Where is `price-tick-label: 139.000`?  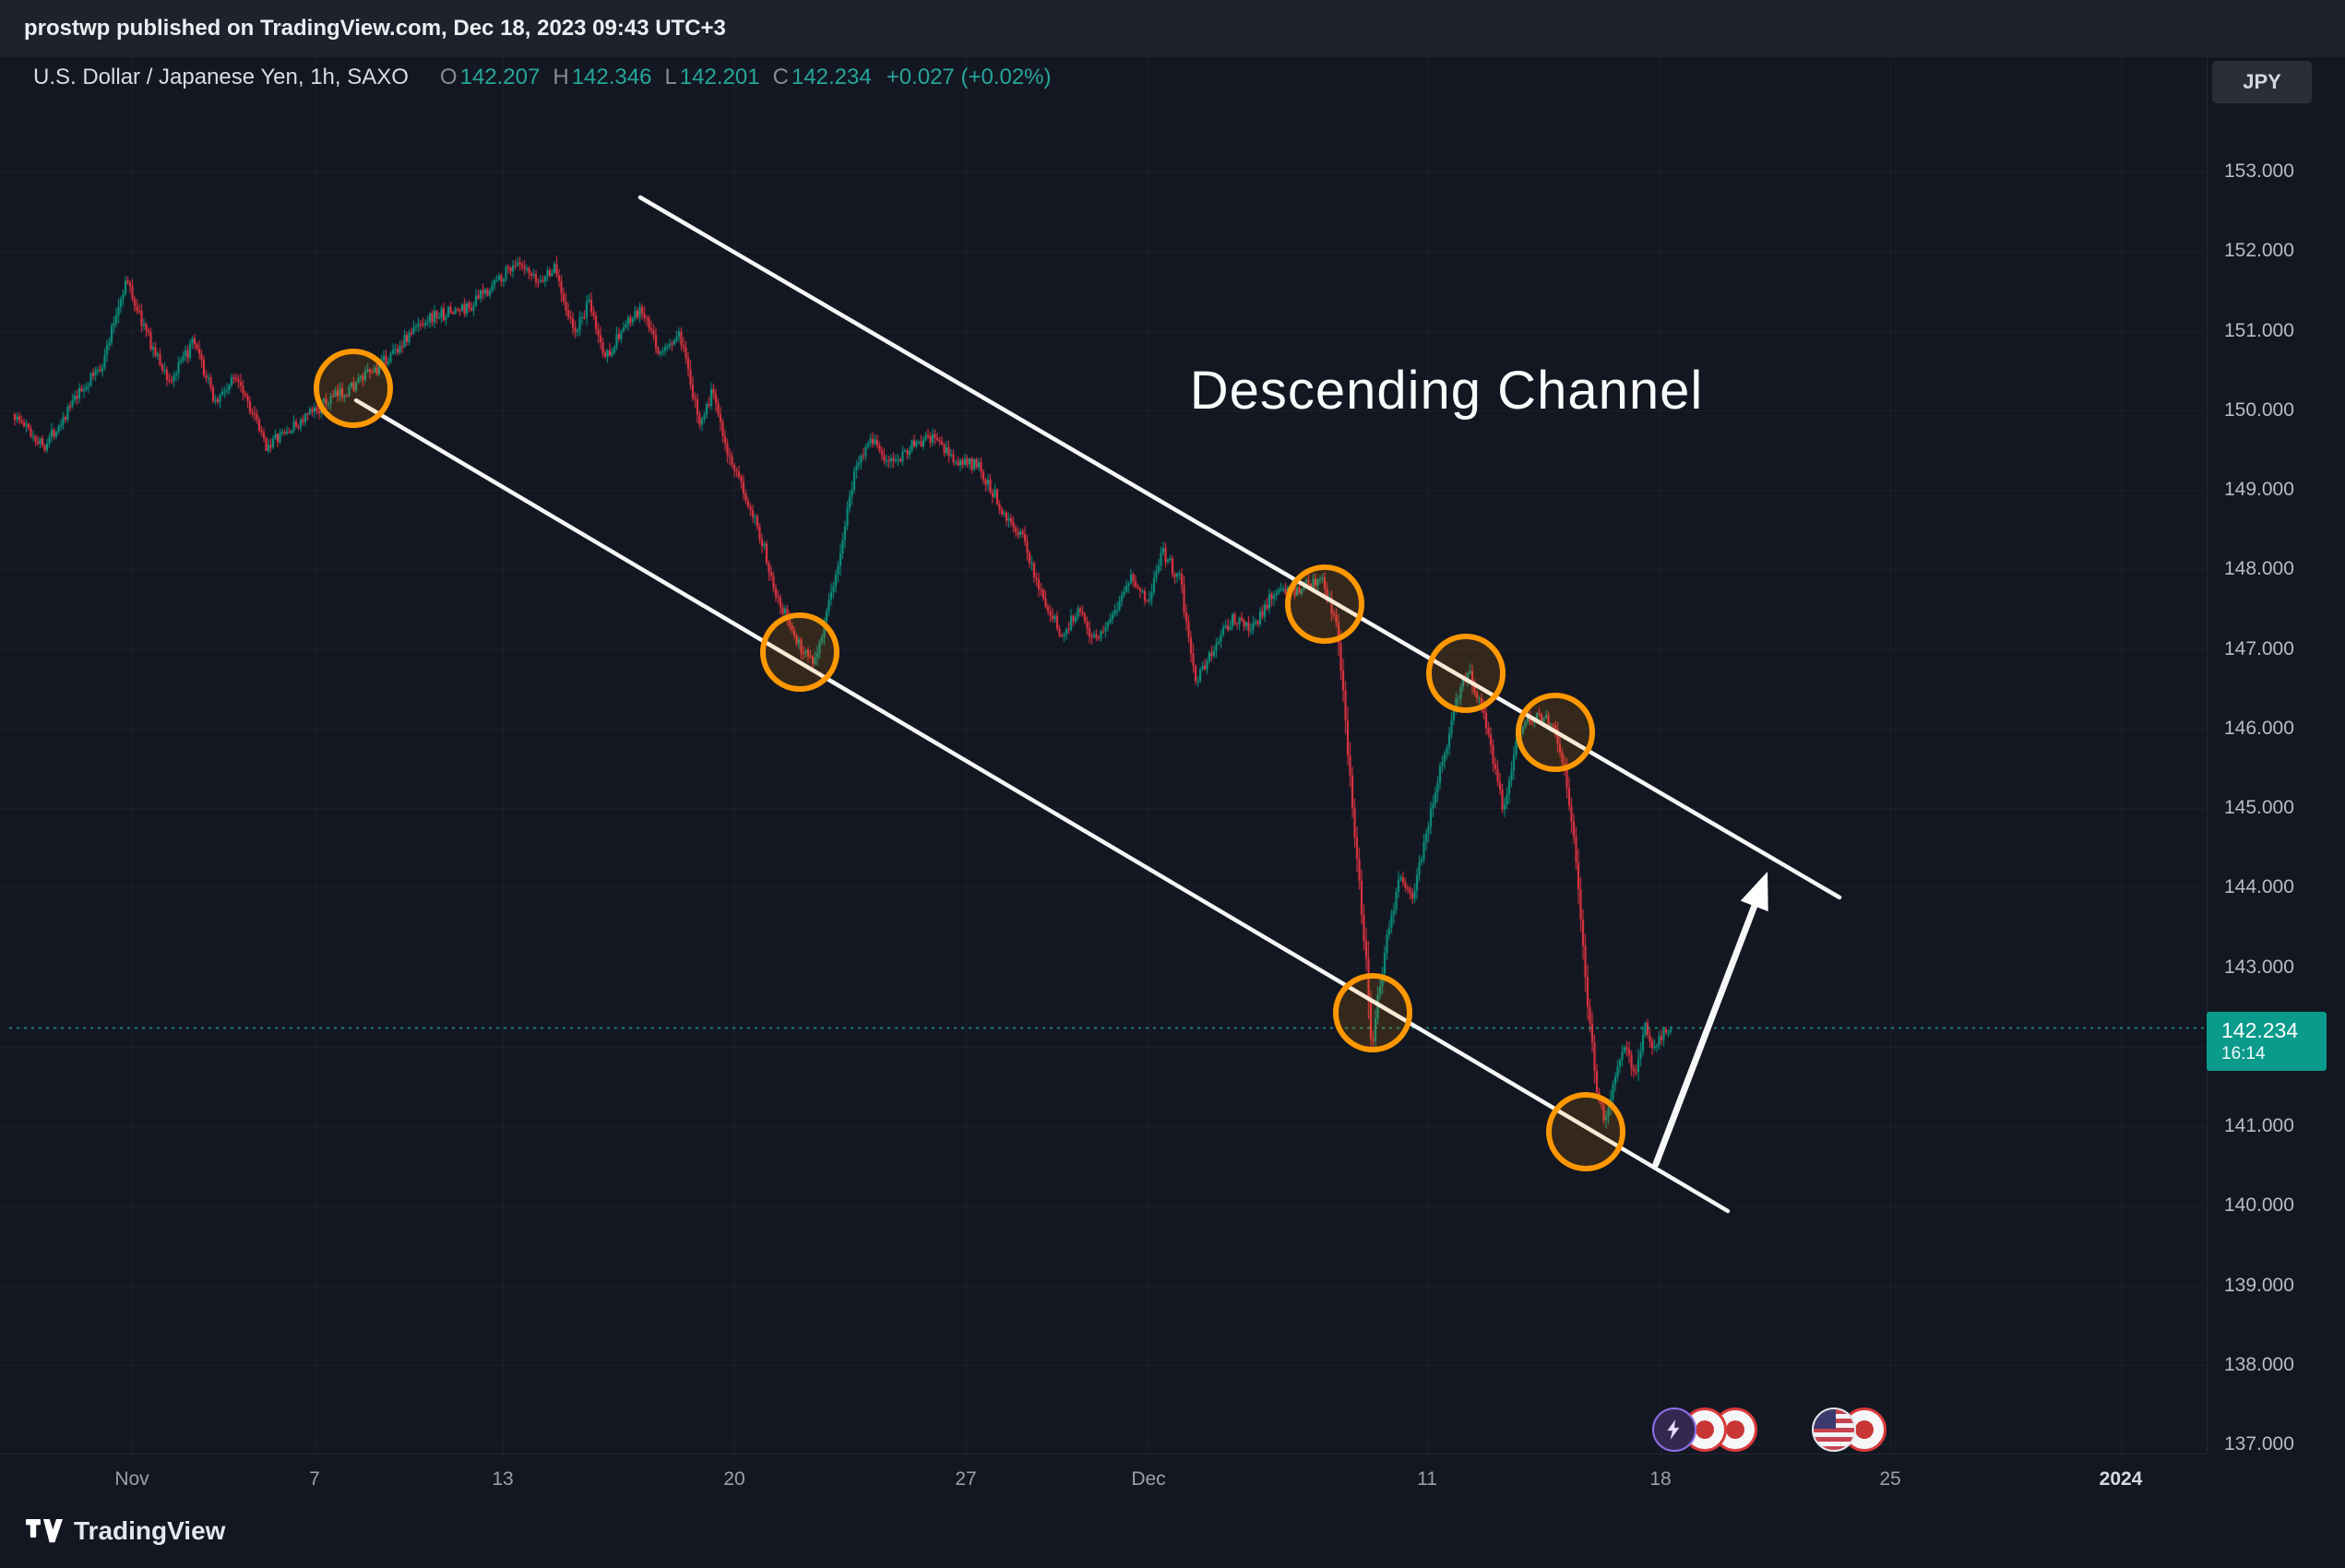 price-tick-label: 139.000 is located at coordinates (2259, 1285).